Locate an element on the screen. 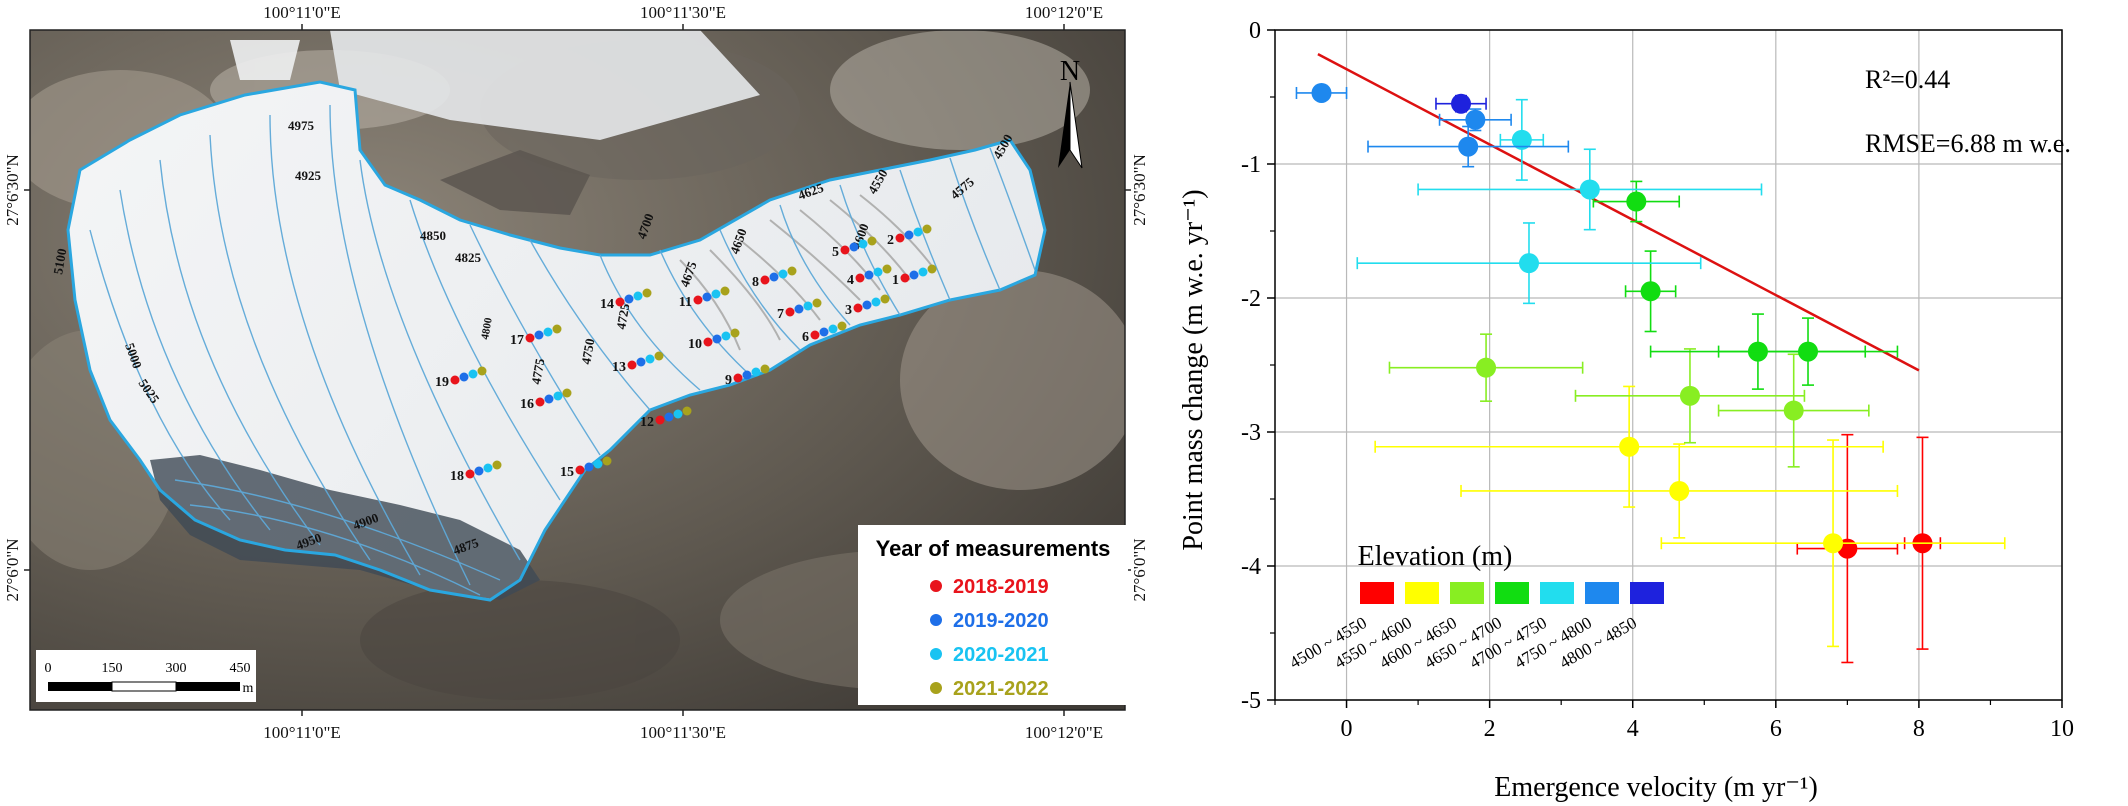  north-label: N is located at coordinates (1070, 71).